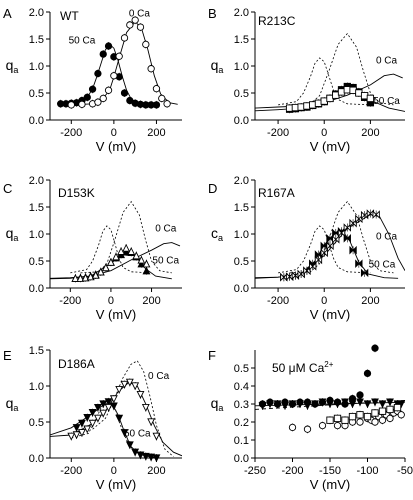  Describe the element at coordinates (36, 40) in the screenshot. I see `y-tick-label: 1.5` at that location.